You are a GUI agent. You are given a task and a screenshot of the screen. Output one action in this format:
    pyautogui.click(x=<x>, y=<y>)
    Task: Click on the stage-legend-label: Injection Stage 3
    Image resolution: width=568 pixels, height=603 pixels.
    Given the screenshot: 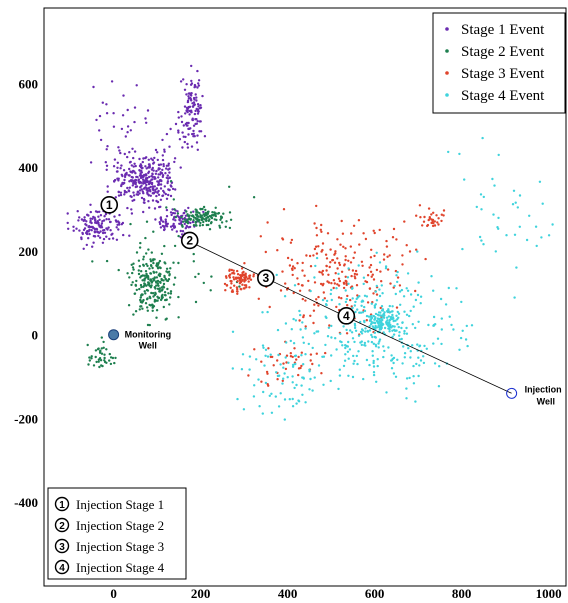 What is the action you would take?
    pyautogui.click(x=120, y=546)
    